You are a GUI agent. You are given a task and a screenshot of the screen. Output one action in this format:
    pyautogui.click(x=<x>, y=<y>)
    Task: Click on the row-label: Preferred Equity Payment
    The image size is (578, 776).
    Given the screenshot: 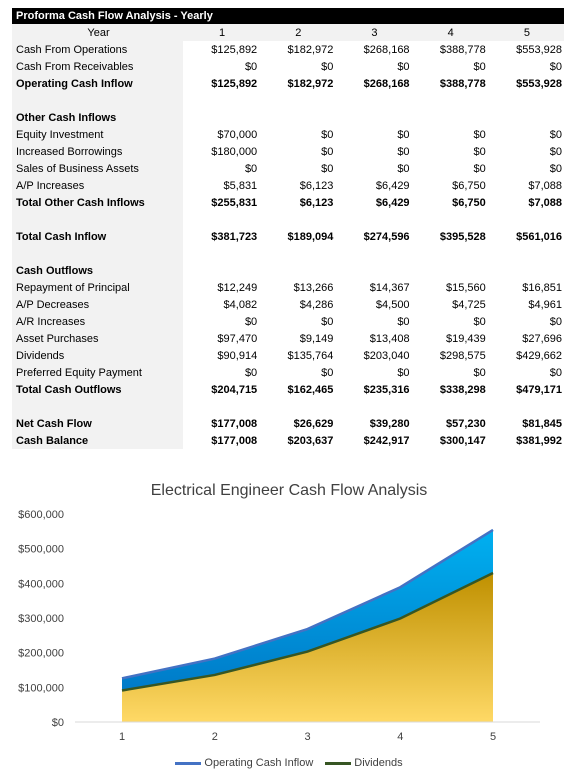 What is the action you would take?
    pyautogui.click(x=97, y=372)
    